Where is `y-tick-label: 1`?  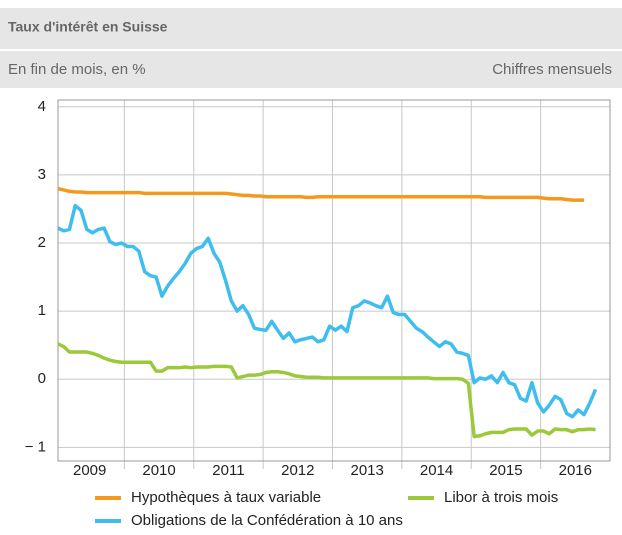 y-tick-label: 1 is located at coordinates (42, 310).